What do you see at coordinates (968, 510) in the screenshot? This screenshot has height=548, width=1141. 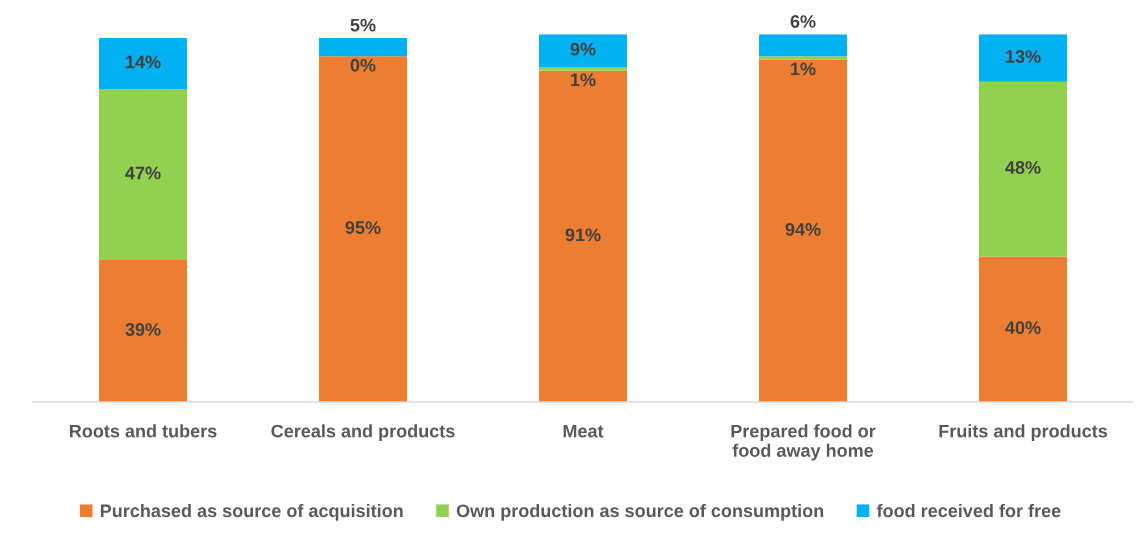 I see `legend-label: food received for free` at bounding box center [968, 510].